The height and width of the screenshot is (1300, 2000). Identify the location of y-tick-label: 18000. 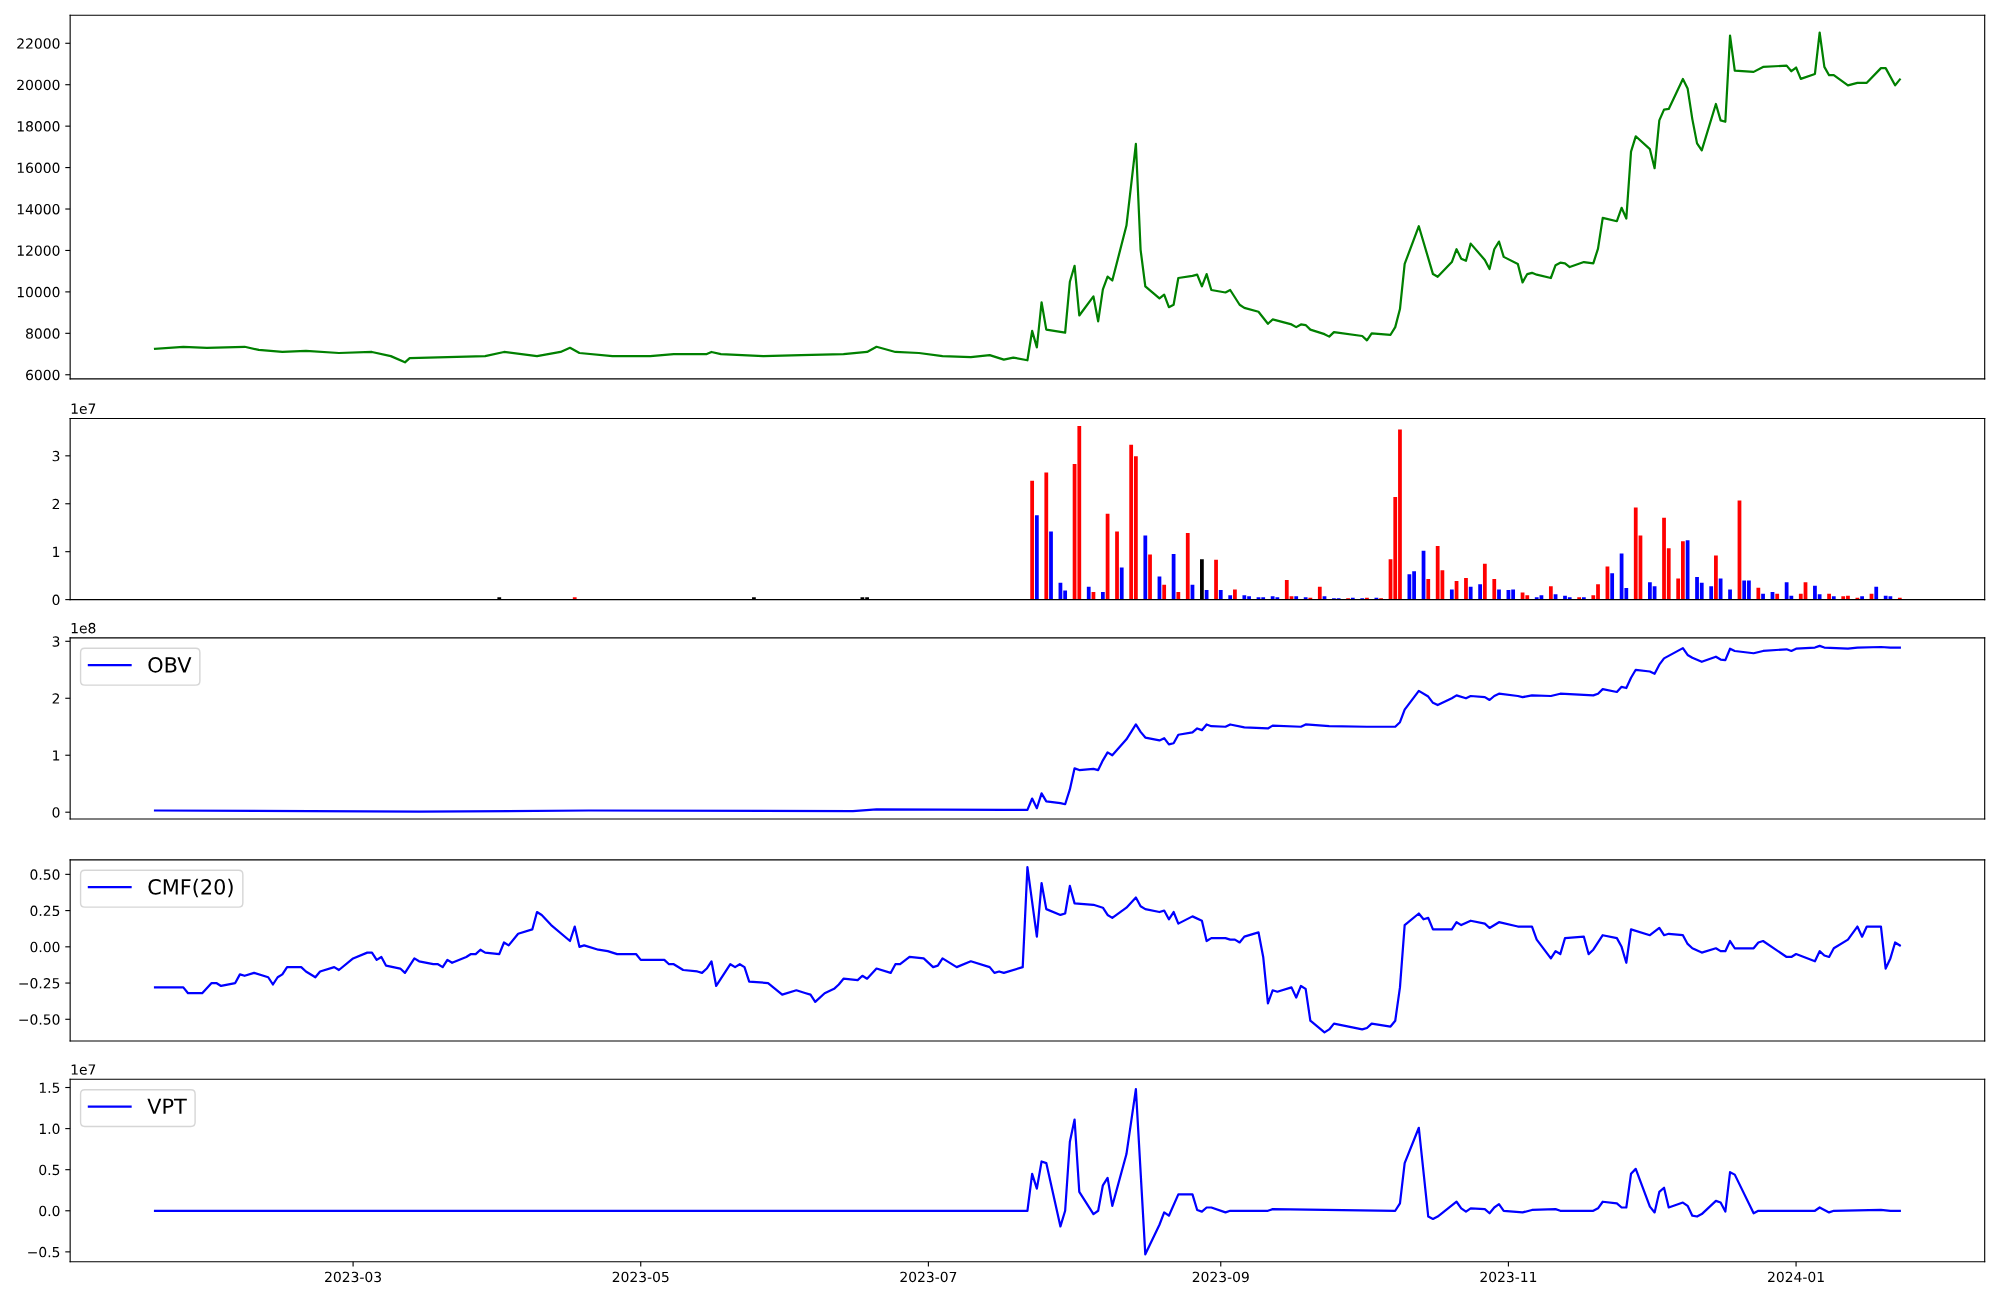
(38, 126).